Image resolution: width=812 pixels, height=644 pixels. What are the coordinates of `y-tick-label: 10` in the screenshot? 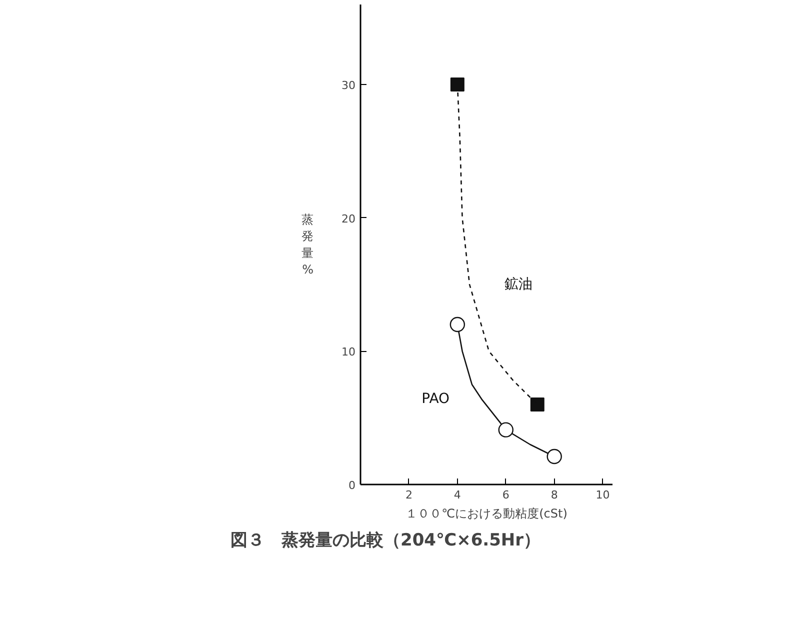 It's located at (349, 352).